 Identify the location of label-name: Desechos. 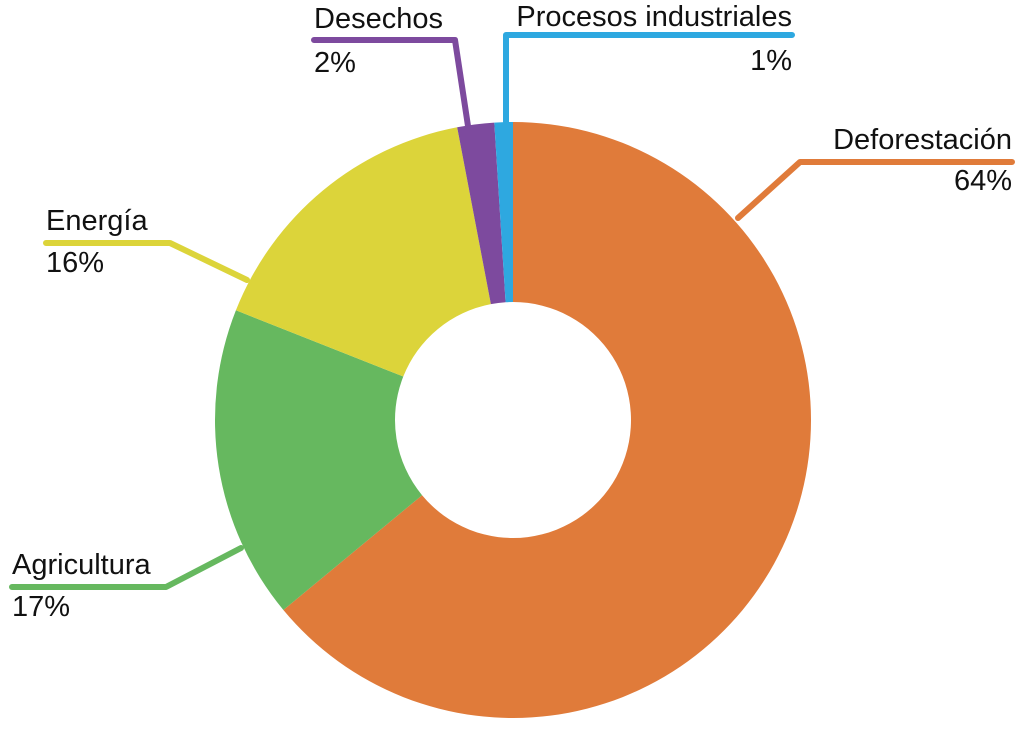
(378, 19).